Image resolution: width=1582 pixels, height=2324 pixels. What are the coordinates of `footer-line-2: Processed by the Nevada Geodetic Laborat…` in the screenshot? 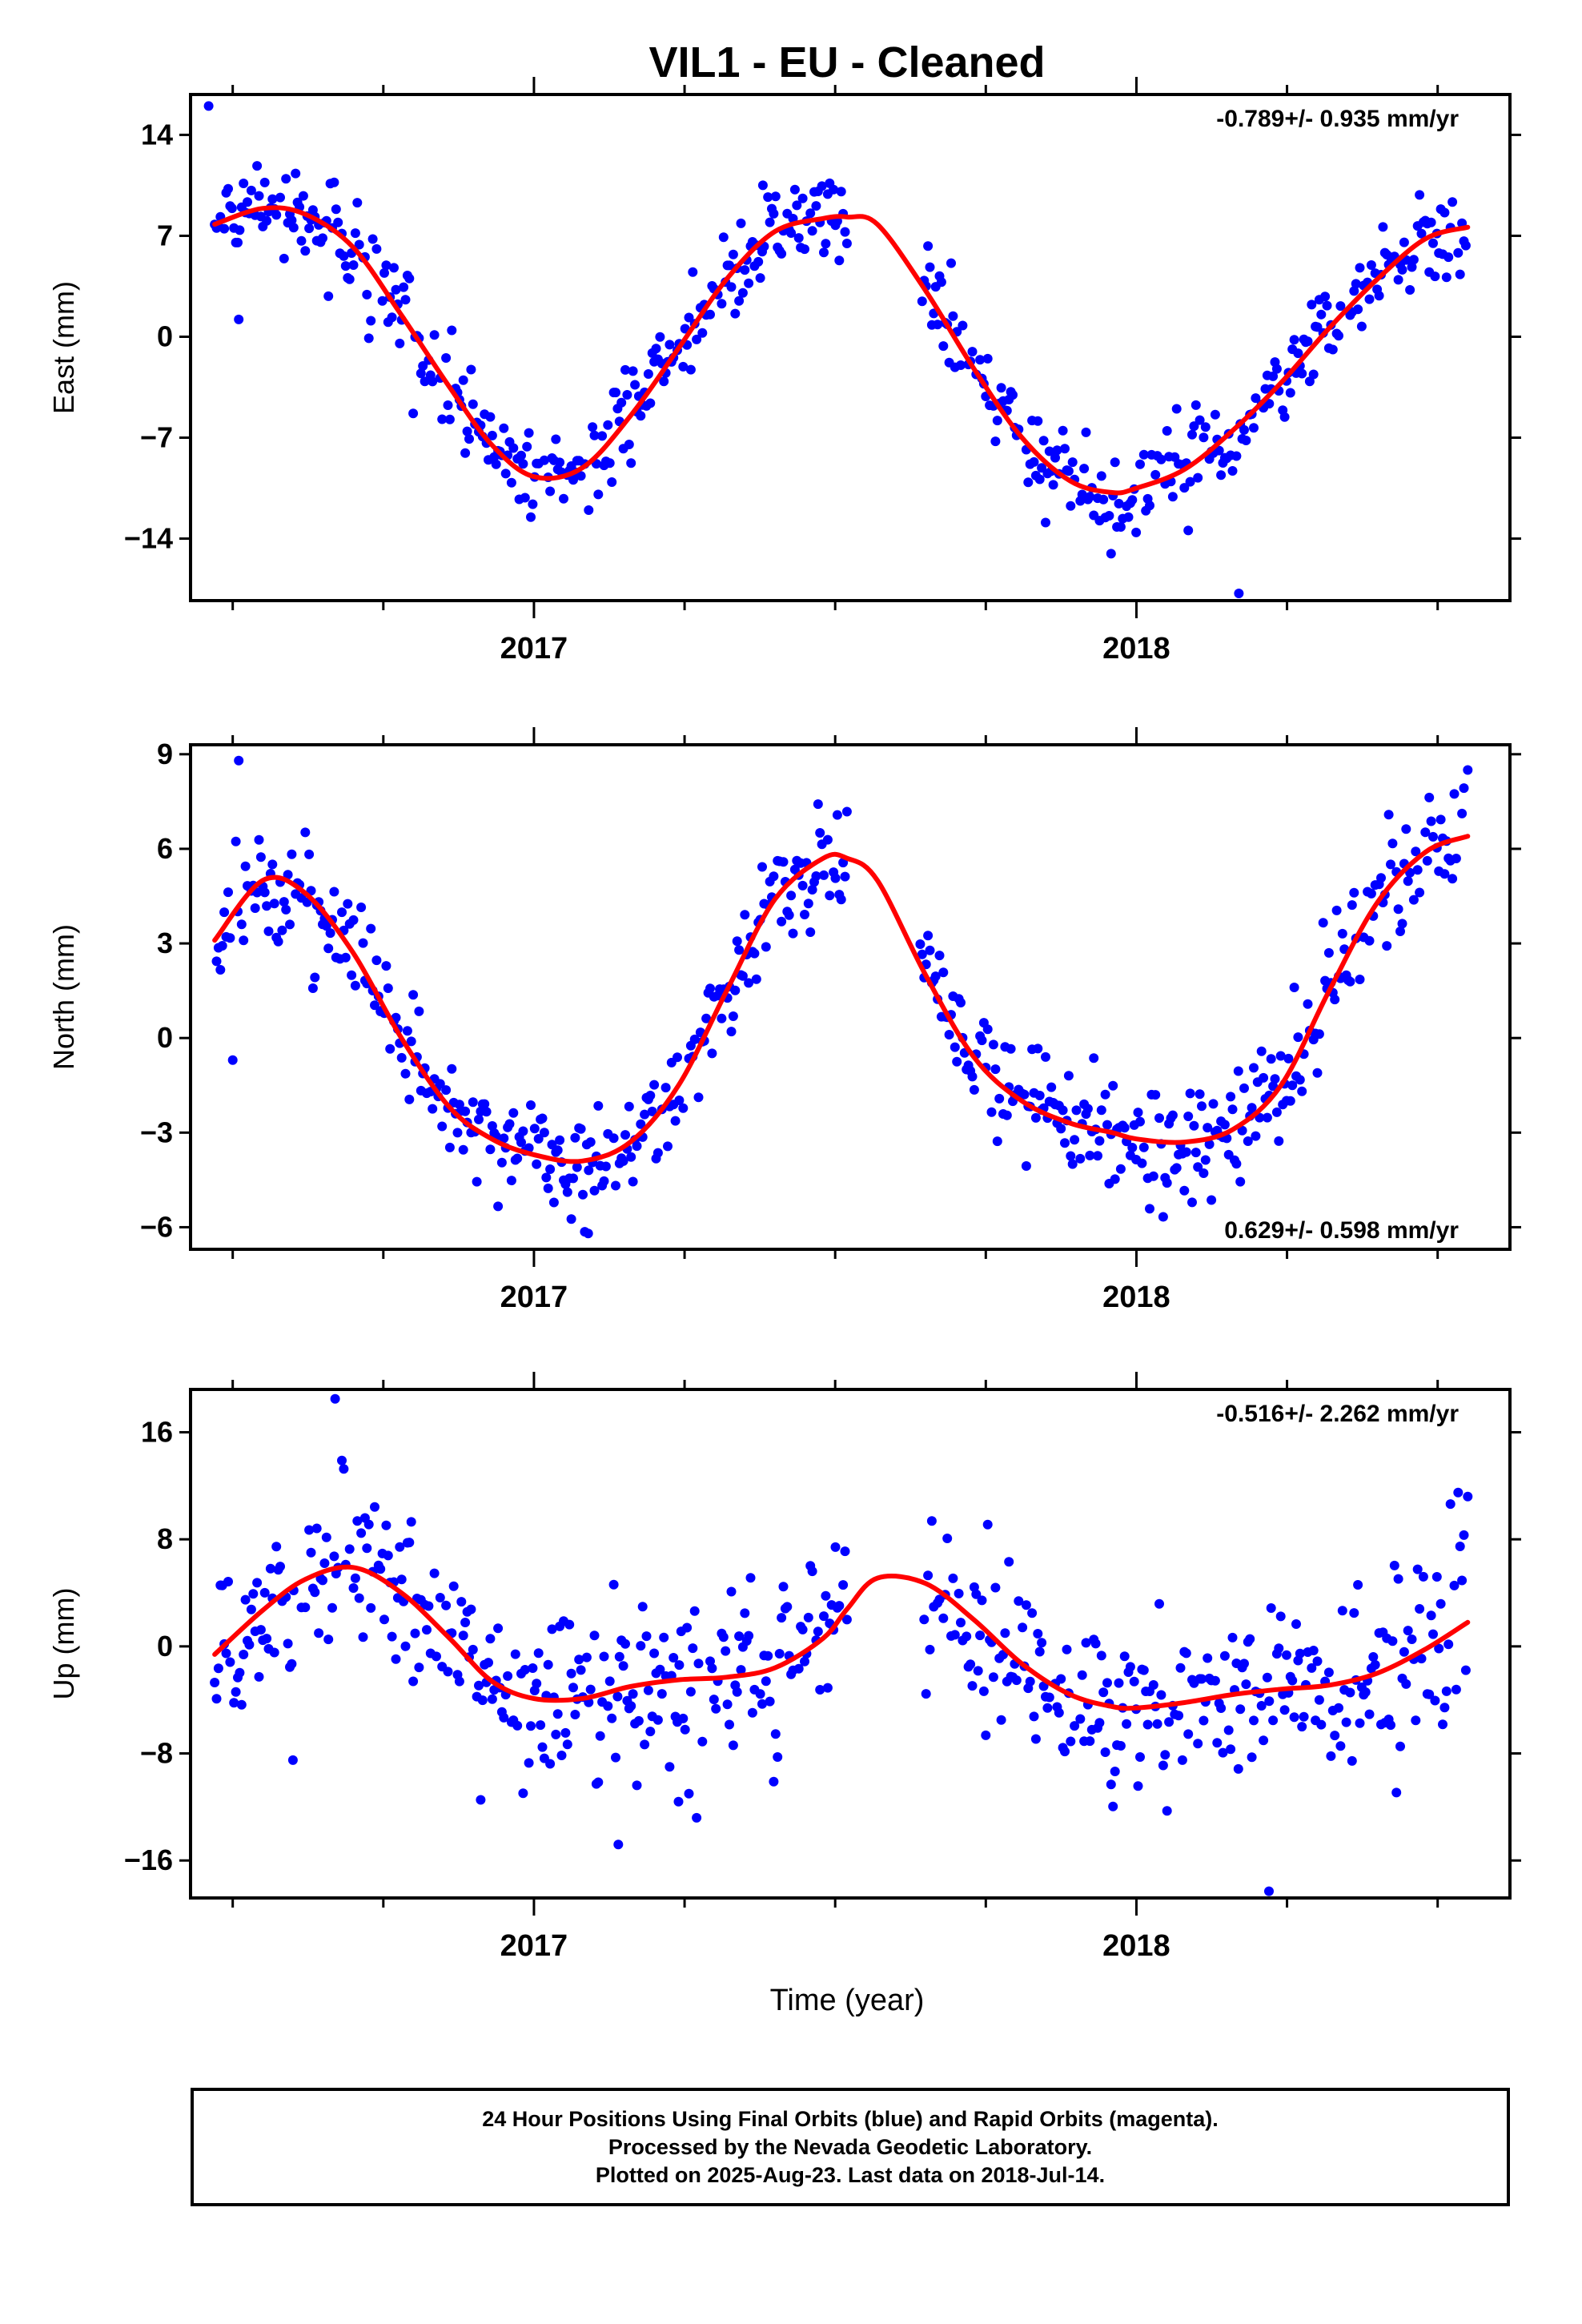 It's located at (850, 2146).